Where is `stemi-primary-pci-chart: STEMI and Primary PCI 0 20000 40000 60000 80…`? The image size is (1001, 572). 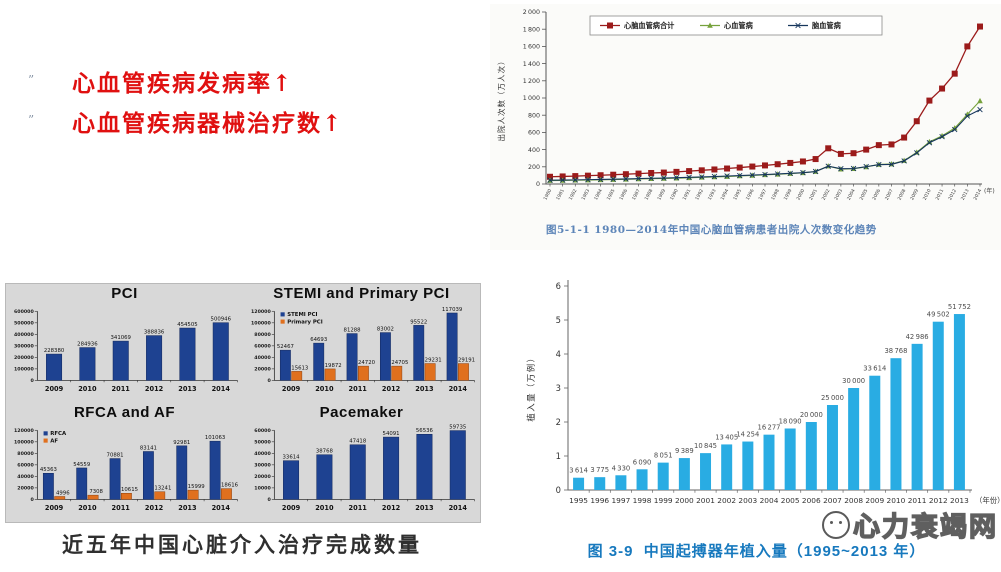
stemi-primary-pci-chart: STEMI and Primary PCI 0 20000 40000 60000 80… is located at coordinates (361, 343).